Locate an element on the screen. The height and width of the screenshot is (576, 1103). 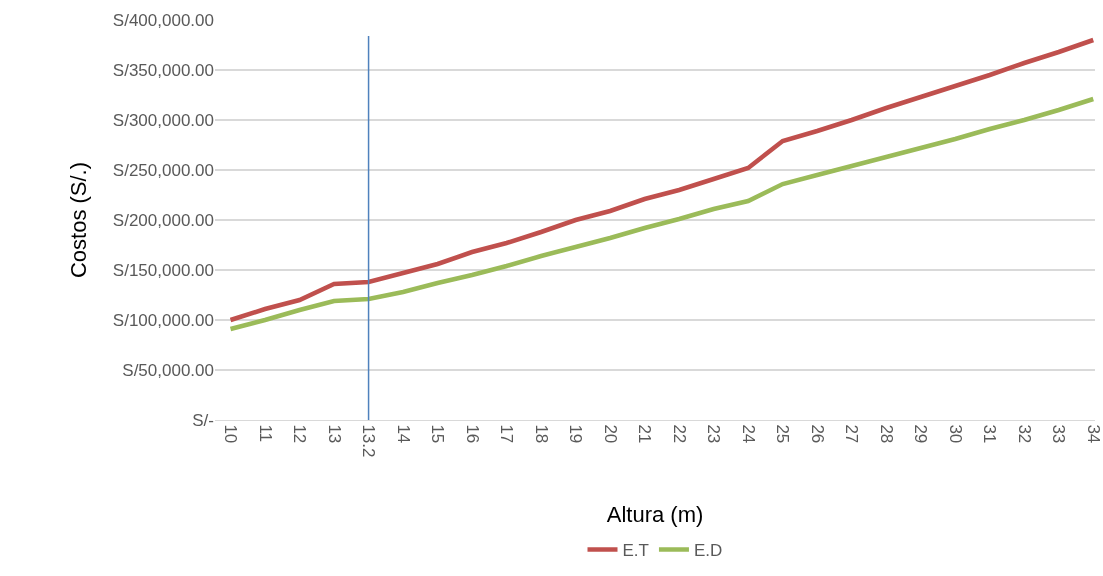
x-tick-label: 16 is located at coordinates (472, 434).